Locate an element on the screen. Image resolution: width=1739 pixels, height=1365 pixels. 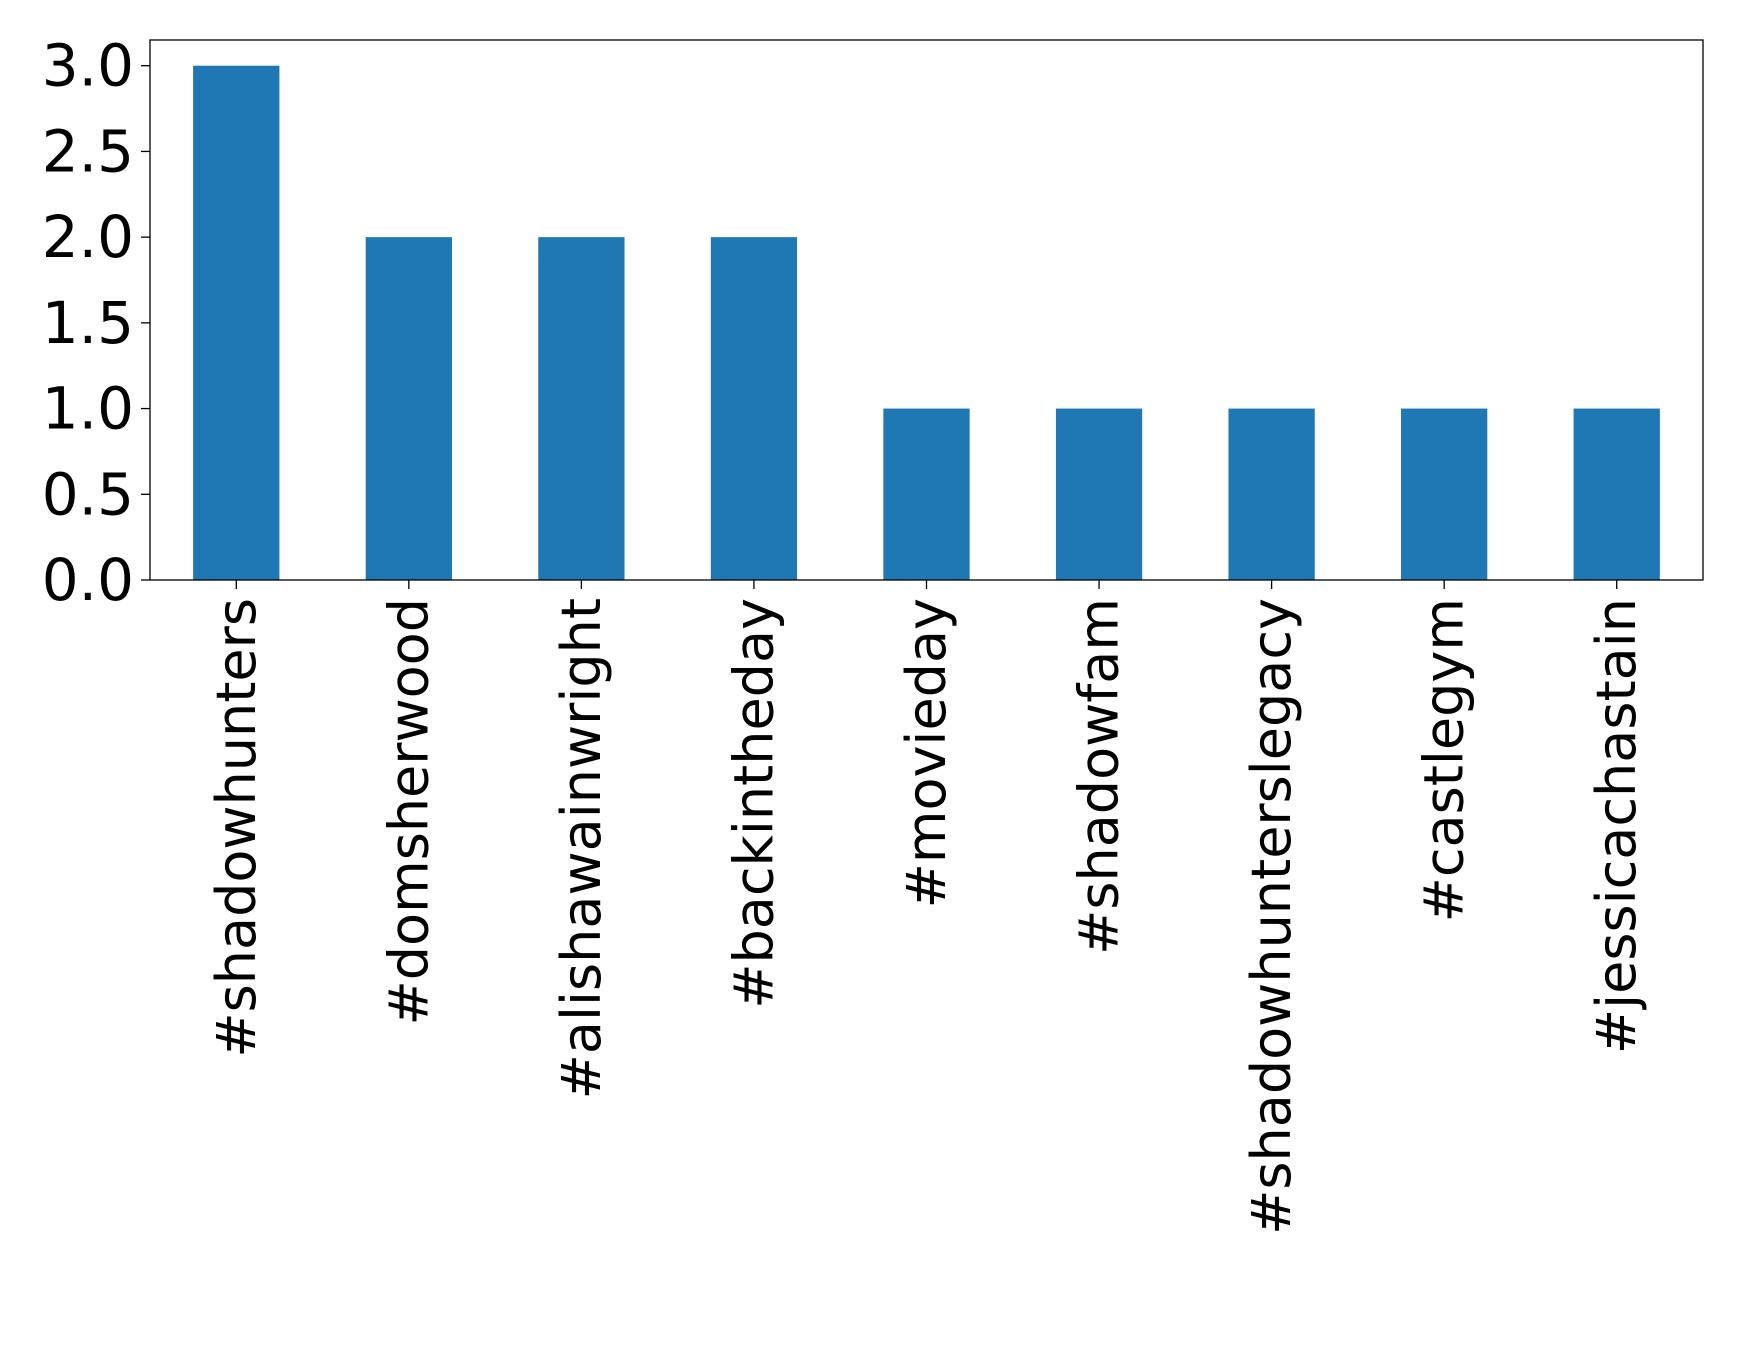
x-tick-label: #movieday is located at coordinates (926, 753).